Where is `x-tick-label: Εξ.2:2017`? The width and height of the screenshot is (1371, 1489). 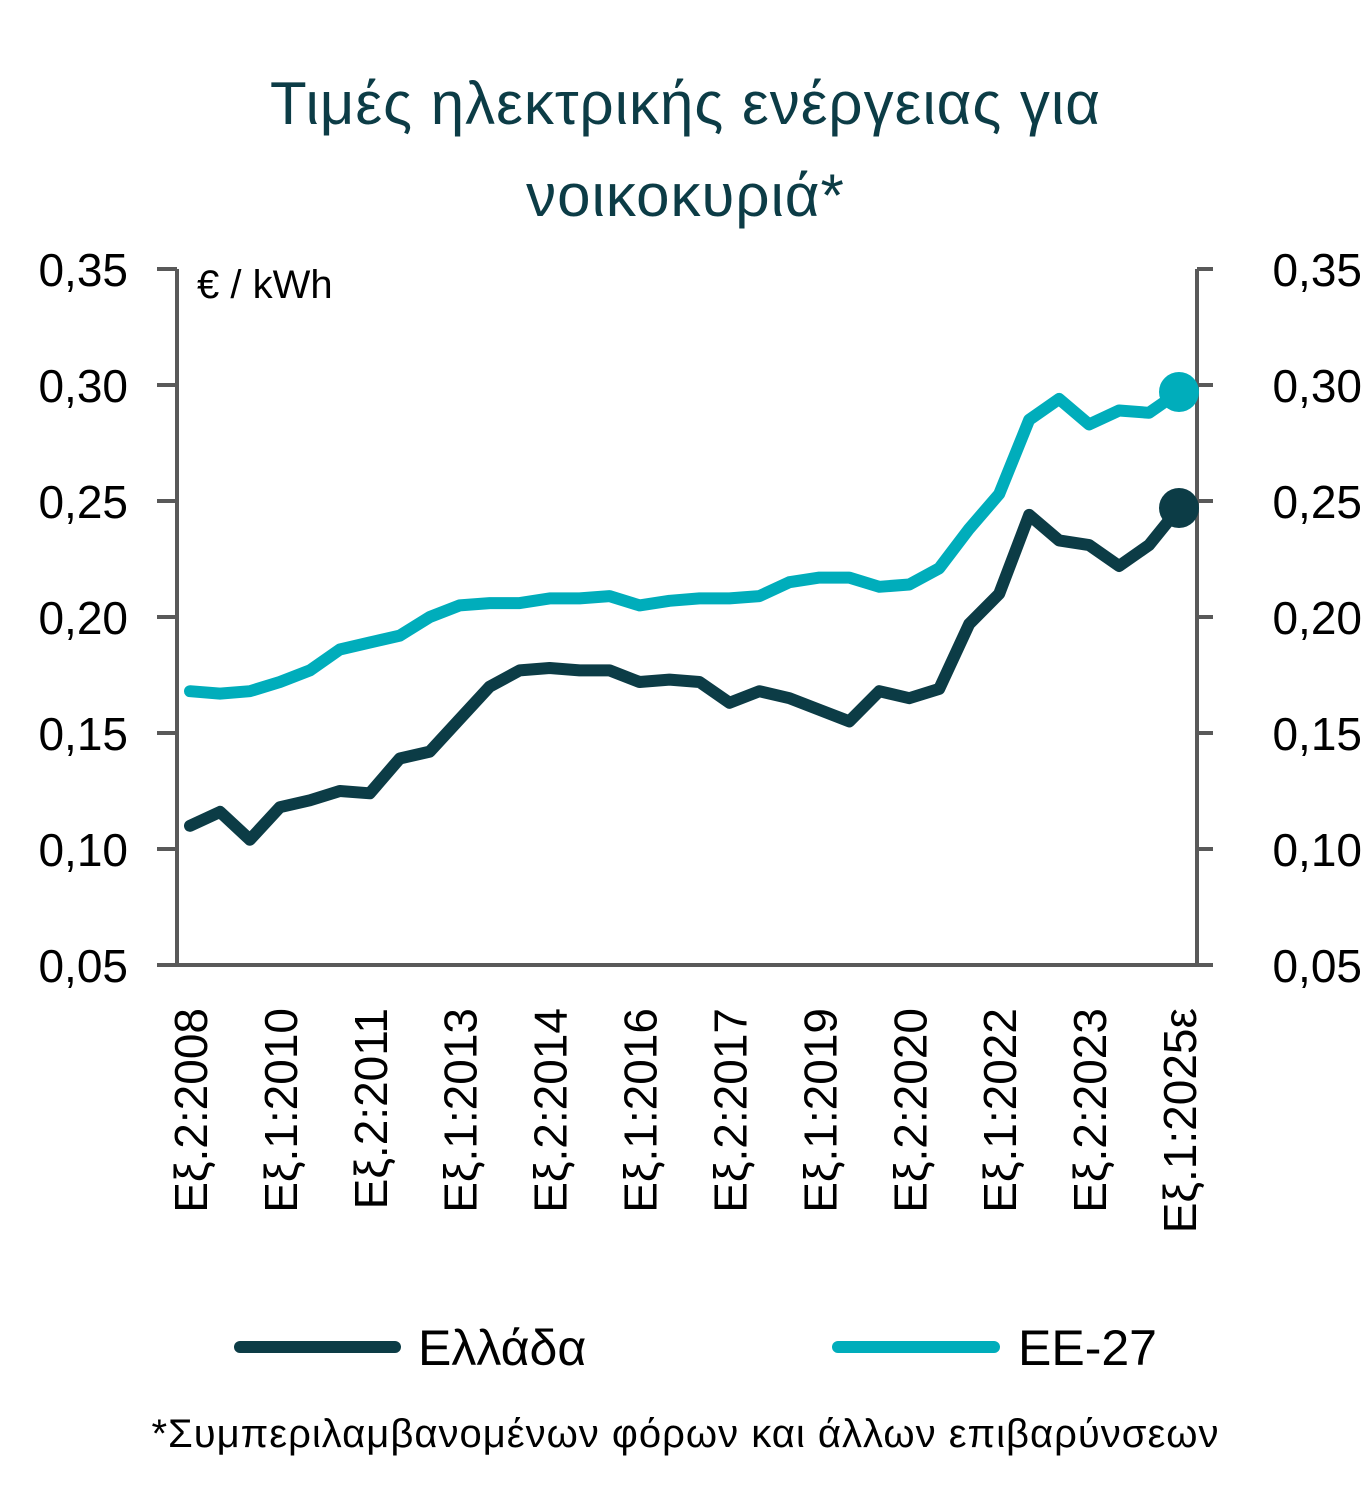
x-tick-label: Εξ.2:2017 is located at coordinates (730, 1110).